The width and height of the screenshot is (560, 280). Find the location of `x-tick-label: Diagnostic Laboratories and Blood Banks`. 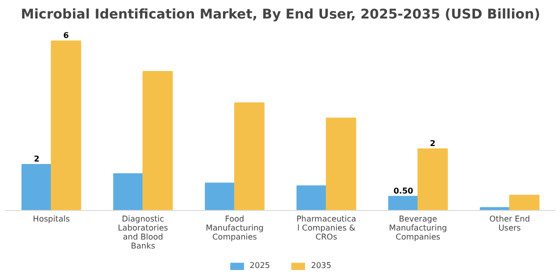

x-tick-label: Diagnostic Laboratories and Blood Banks is located at coordinates (143, 232).